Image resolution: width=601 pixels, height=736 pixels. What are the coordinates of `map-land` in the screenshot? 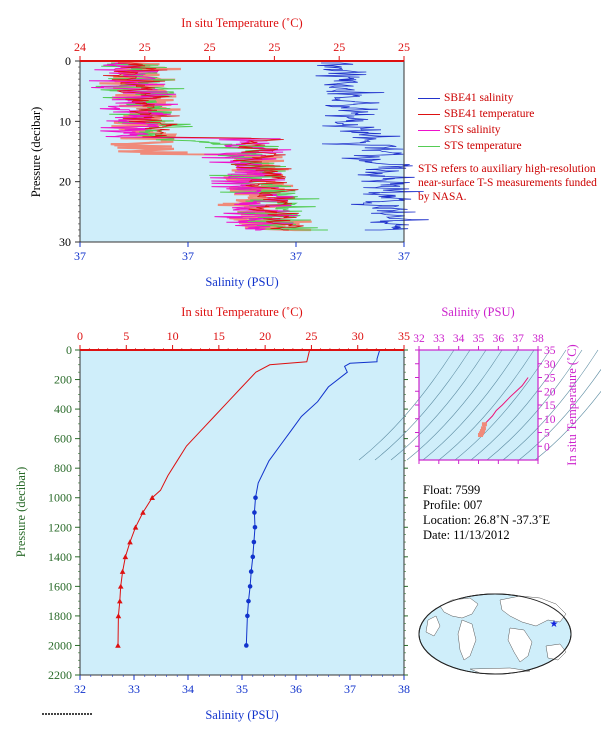 It's located at (496, 635).